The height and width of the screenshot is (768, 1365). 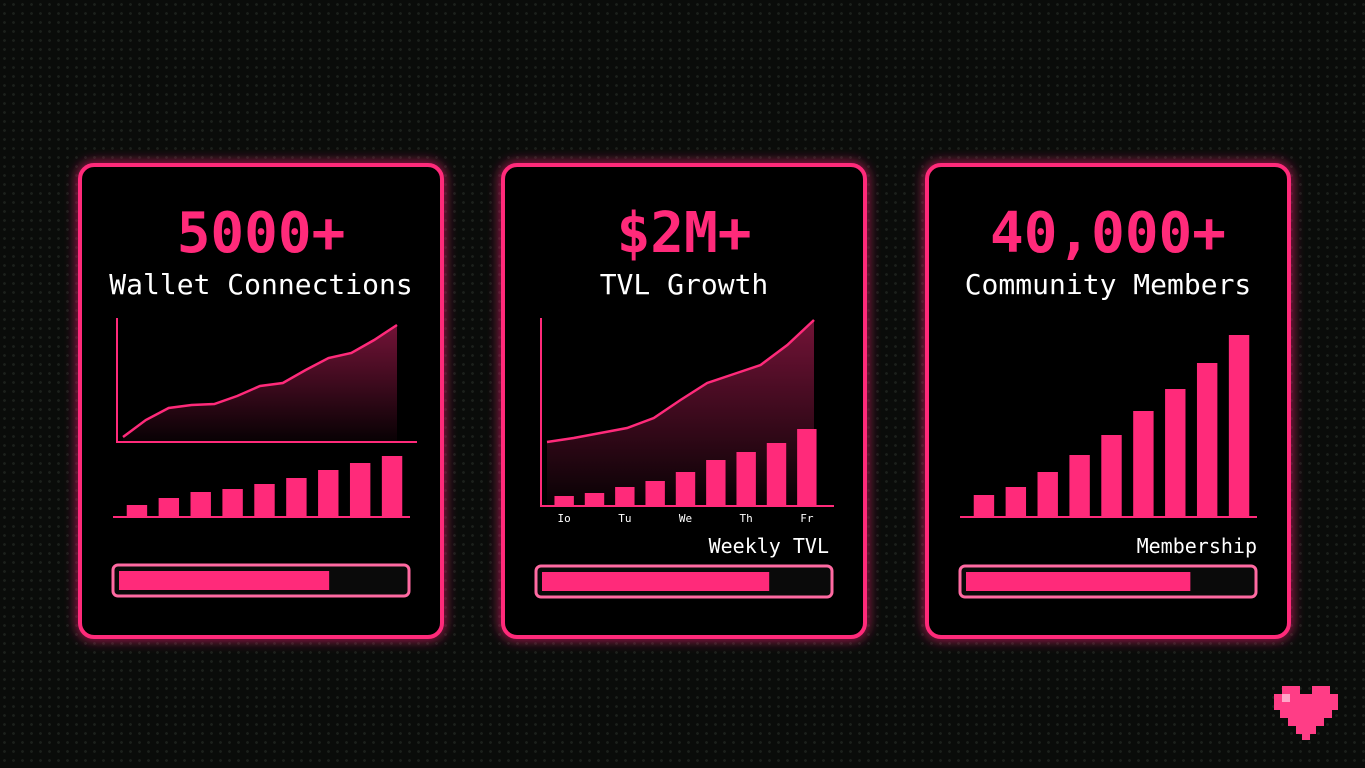 I want to click on stat-label: Community Members, so click(x=1108, y=284).